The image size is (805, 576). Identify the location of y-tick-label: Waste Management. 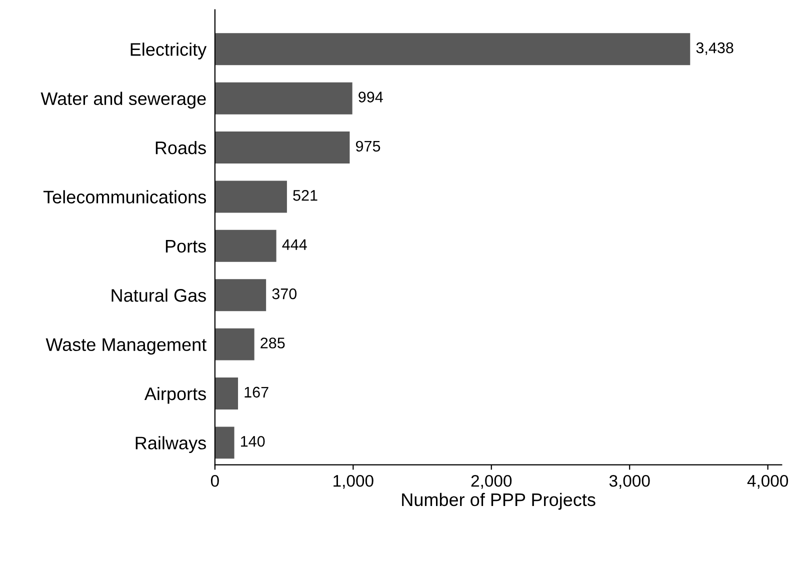
(126, 346).